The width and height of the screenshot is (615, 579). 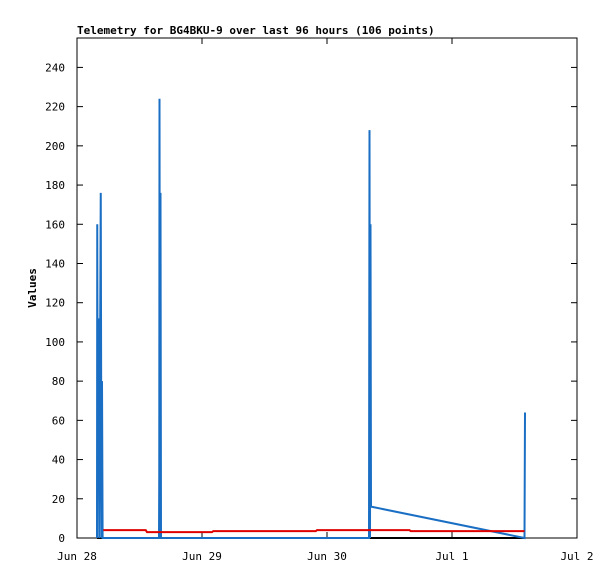 What do you see at coordinates (61, 538) in the screenshot?
I see `y-tick-label: 0` at bounding box center [61, 538].